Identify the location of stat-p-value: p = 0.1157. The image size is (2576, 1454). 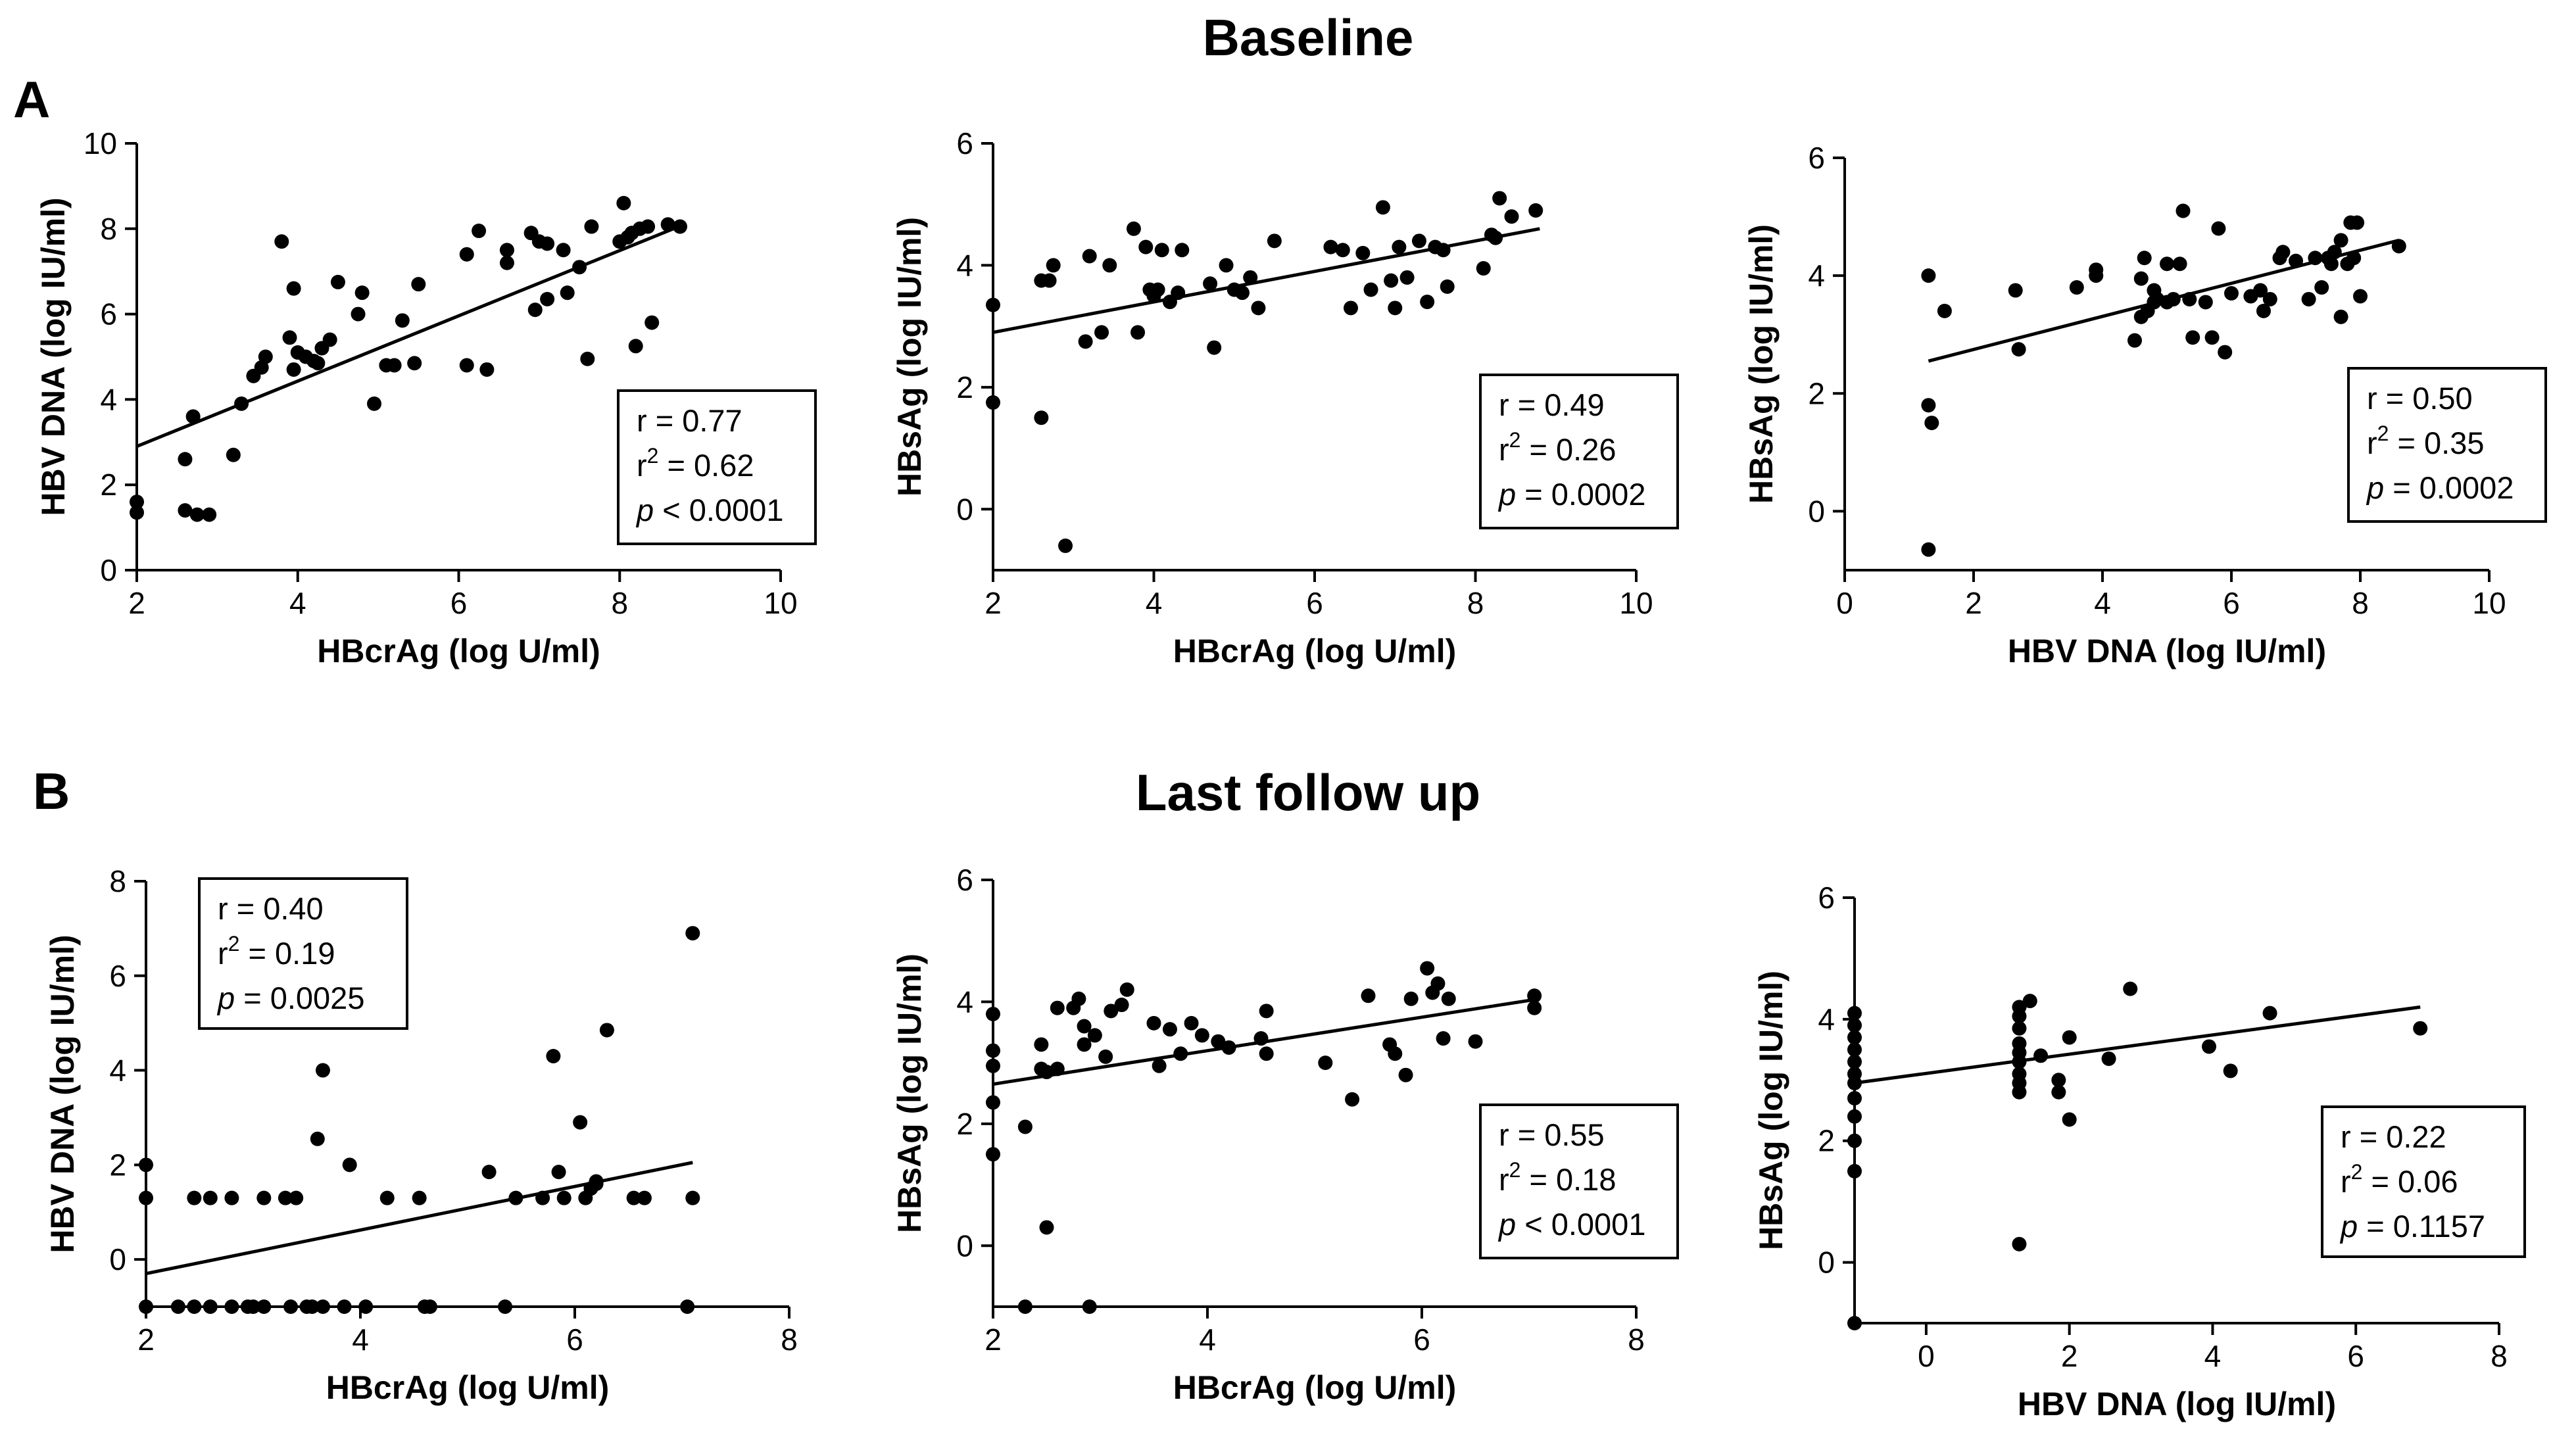
(2412, 1226).